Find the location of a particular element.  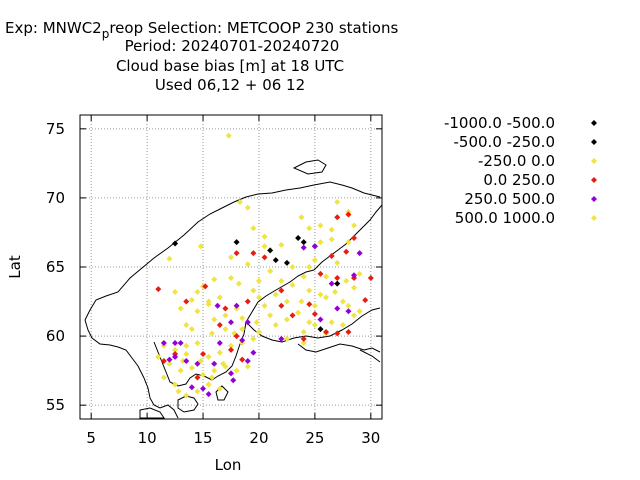

chart-title-line-2: Period: 20240701-20240720 is located at coordinates (232, 46).